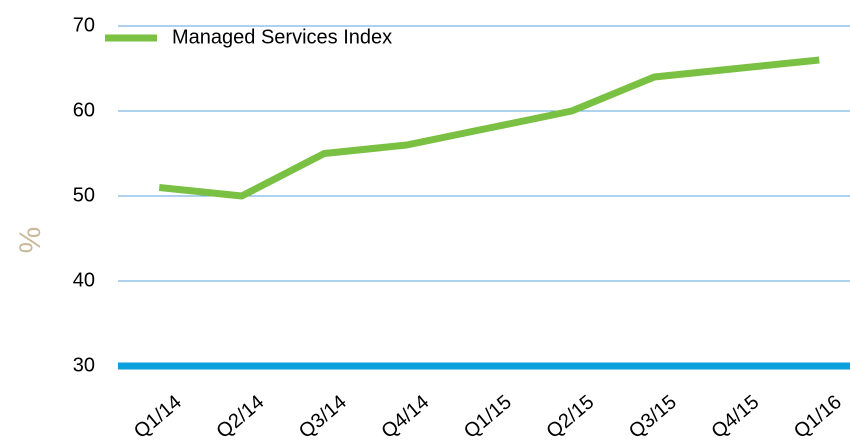 This screenshot has width=850, height=446. Describe the element at coordinates (84, 280) in the screenshot. I see `y-tick-label: 40` at that location.